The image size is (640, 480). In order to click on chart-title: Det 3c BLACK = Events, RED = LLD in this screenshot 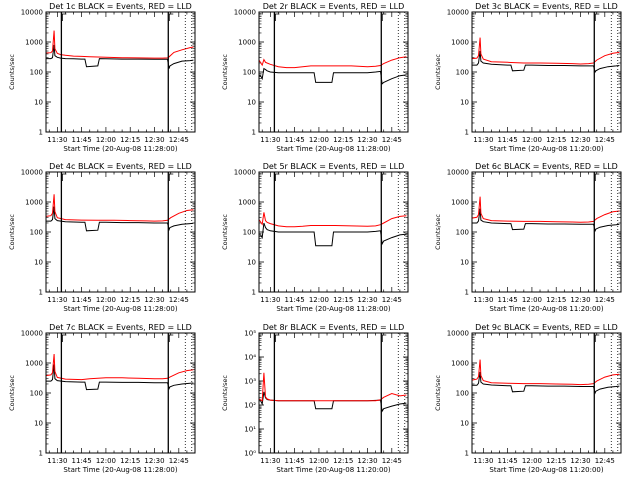, I will do `click(546, 6)`.